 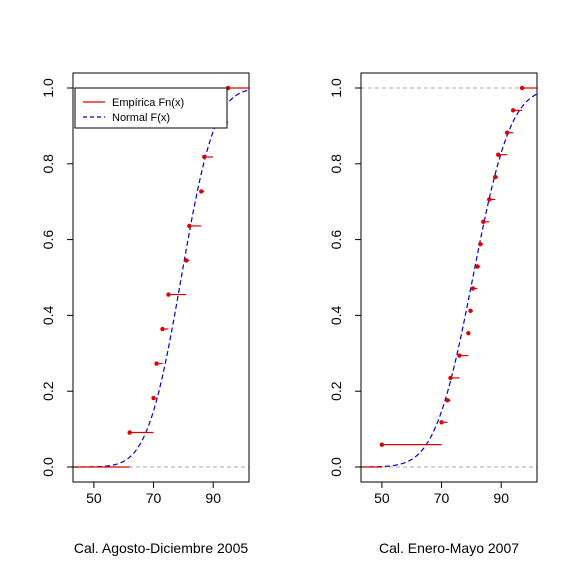 I want to click on legend: Empírica Fn(x) Normal F(x), so click(x=151, y=108).